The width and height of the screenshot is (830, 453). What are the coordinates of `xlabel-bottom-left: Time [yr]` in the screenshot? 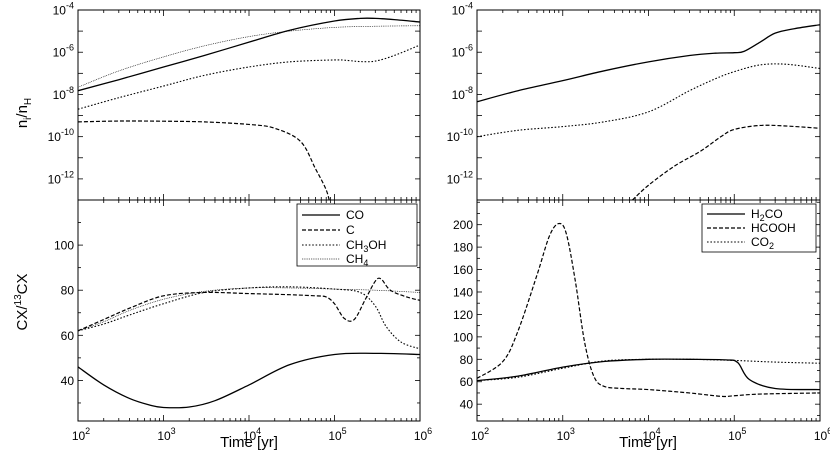 It's located at (249, 442).